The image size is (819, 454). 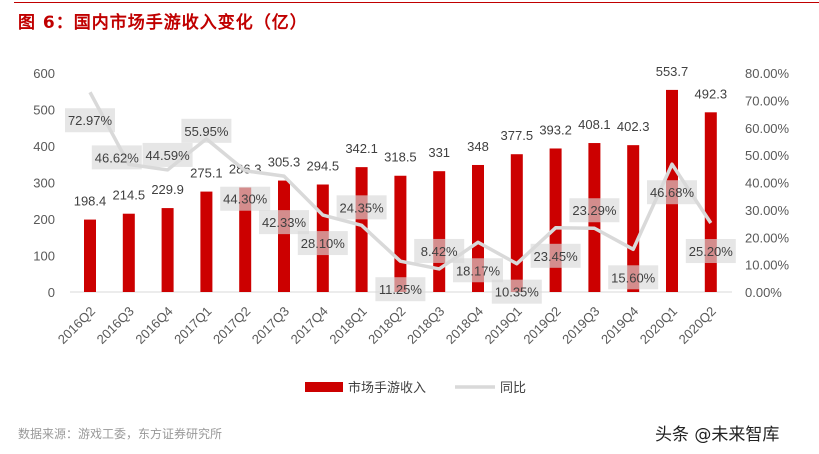 What do you see at coordinates (206, 241) in the screenshot?
I see `bar-2017Q1` at bounding box center [206, 241].